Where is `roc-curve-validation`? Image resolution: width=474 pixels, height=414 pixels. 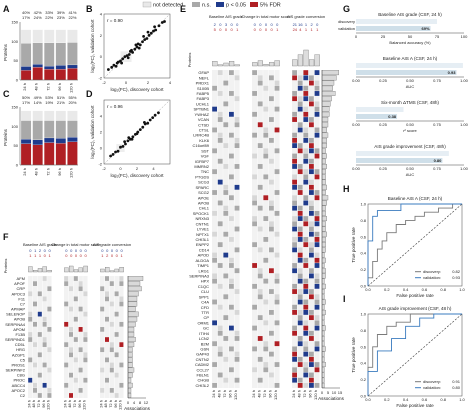 roc-curve-validation is located at coordinates (414, 244).